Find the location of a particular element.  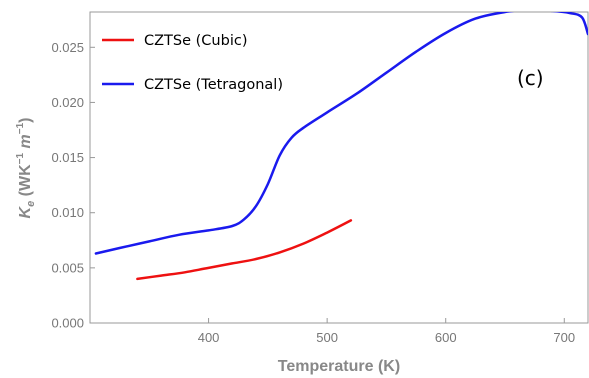

x-axis-title: Temperature (K) is located at coordinates (339, 366).